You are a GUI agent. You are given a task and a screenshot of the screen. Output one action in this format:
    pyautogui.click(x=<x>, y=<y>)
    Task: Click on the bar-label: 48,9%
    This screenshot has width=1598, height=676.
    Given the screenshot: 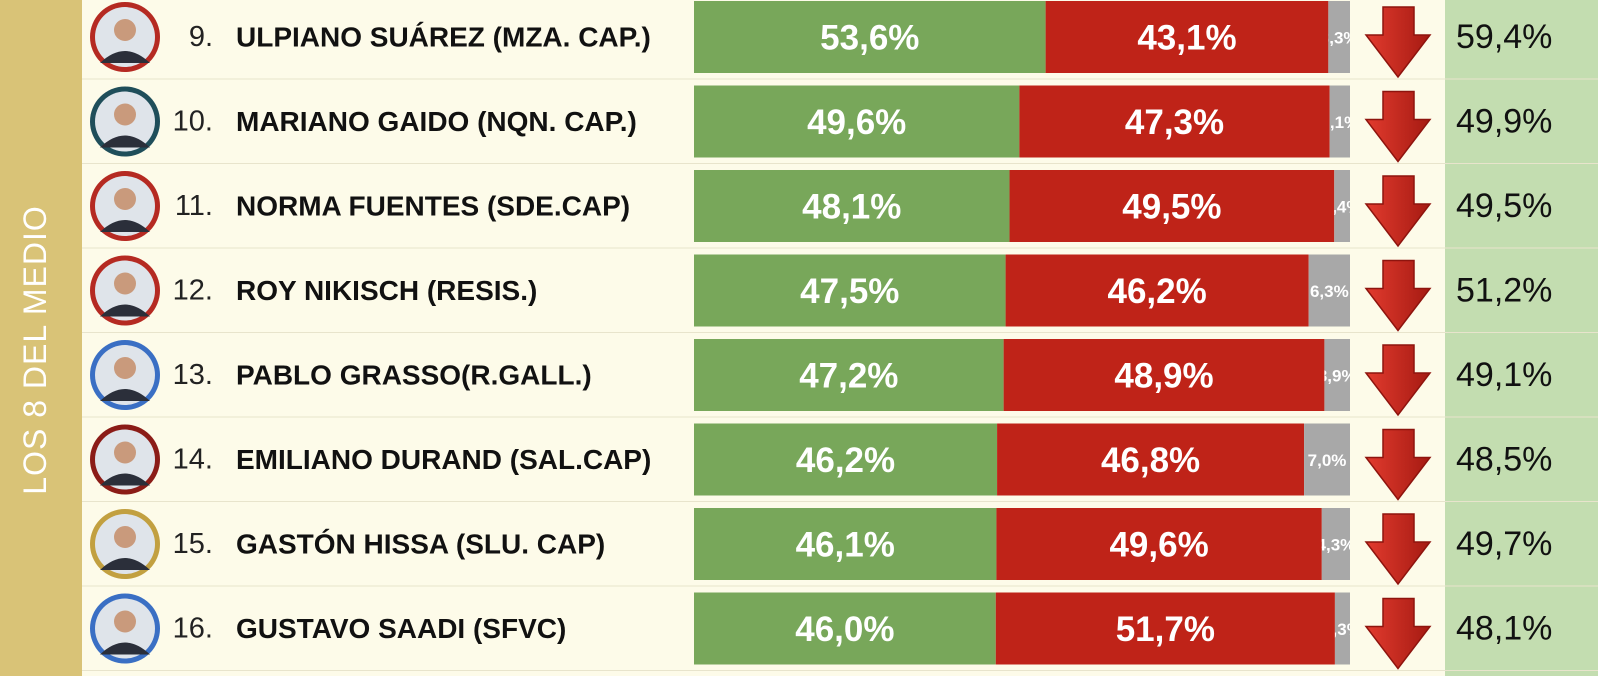 What is the action you would take?
    pyautogui.click(x=1163, y=376)
    